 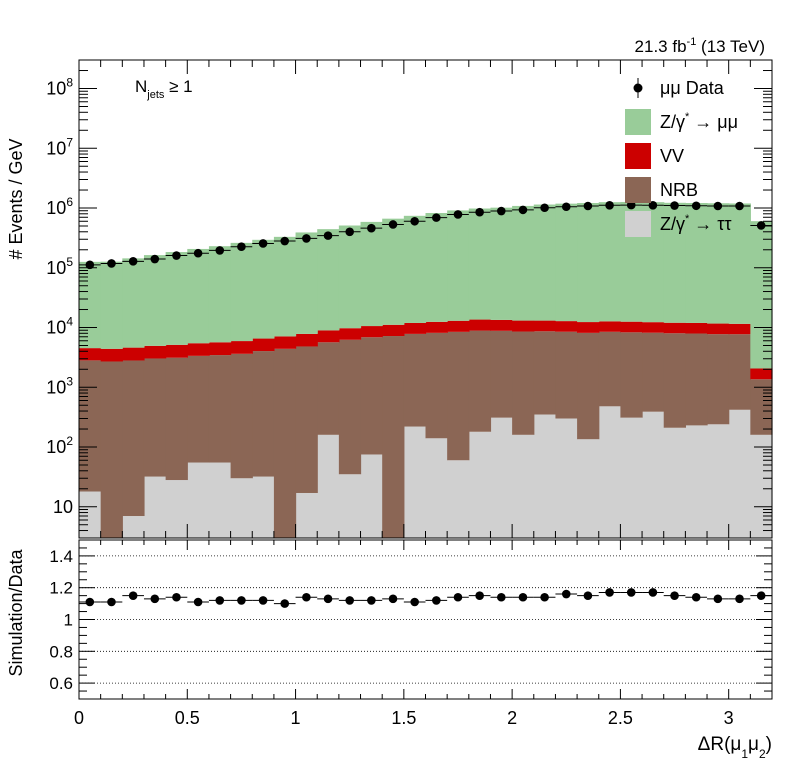 What do you see at coordinates (638, 122) in the screenshot?
I see `legend-swatch-zmm` at bounding box center [638, 122].